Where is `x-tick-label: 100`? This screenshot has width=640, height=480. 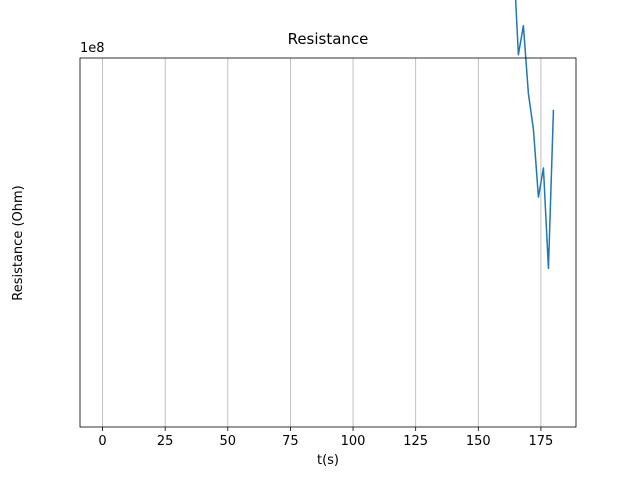 x-tick-label: 100 is located at coordinates (353, 441).